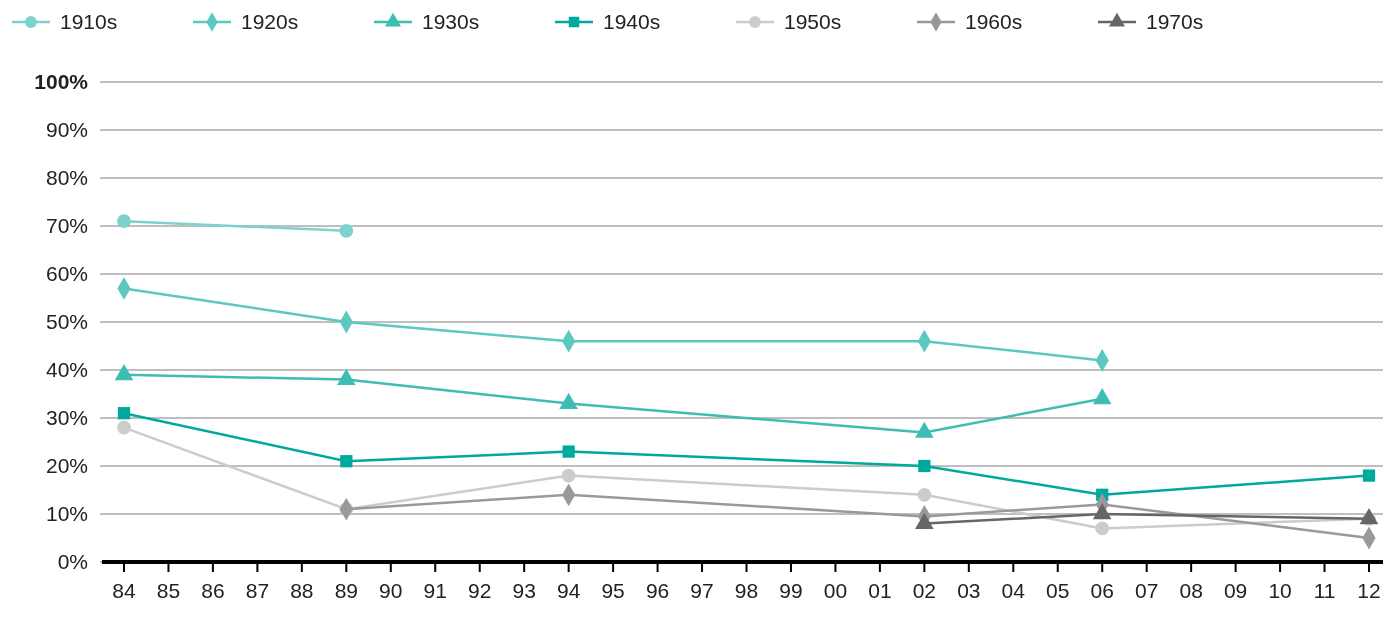 Image resolution: width=1399 pixels, height=620 pixels. Describe the element at coordinates (568, 590) in the screenshot. I see `x-tick-label: 94` at that location.